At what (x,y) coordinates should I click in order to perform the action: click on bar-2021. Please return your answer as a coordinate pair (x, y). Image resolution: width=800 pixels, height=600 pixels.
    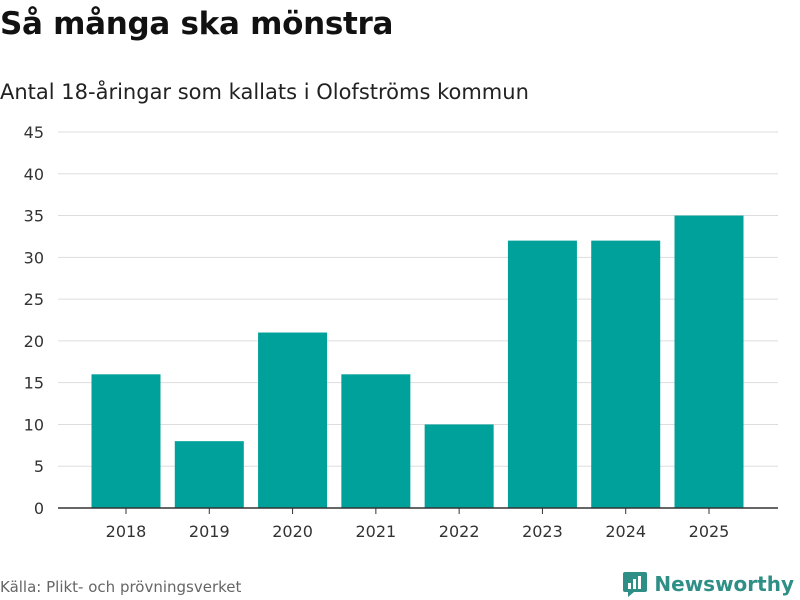
    Looking at the image, I should click on (376, 441).